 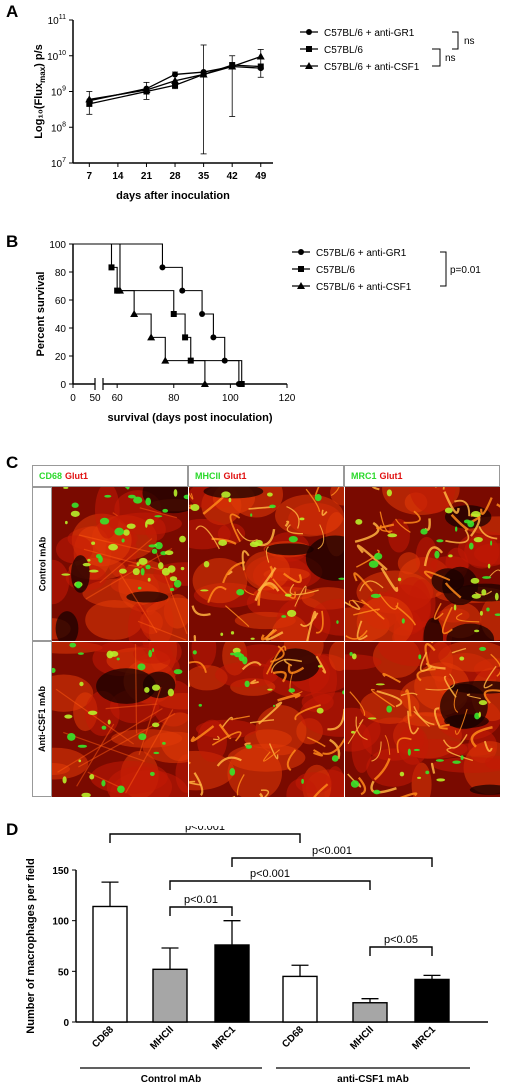 What do you see at coordinates (147, 176) in the screenshot?
I see `x-tick-label-a: 21` at bounding box center [147, 176].